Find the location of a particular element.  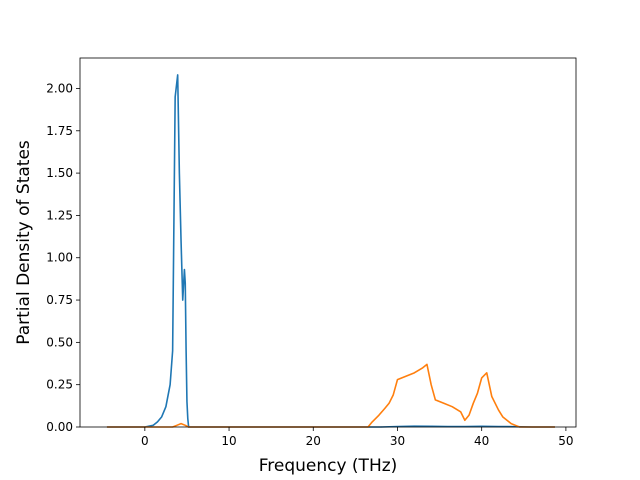

y-tick-label: 1.00 is located at coordinates (59, 258).